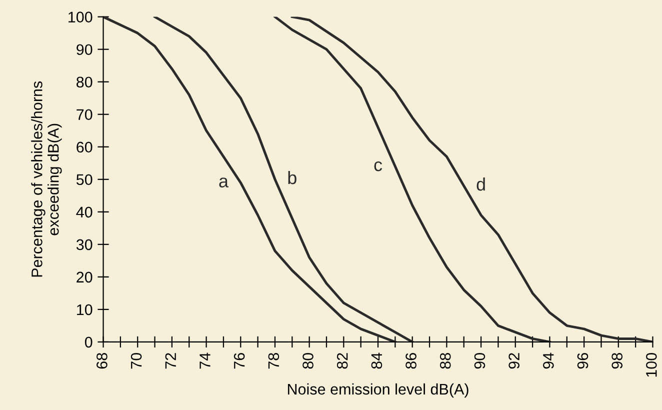  Describe the element at coordinates (480, 360) in the screenshot. I see `x-tick-label: 90` at that location.